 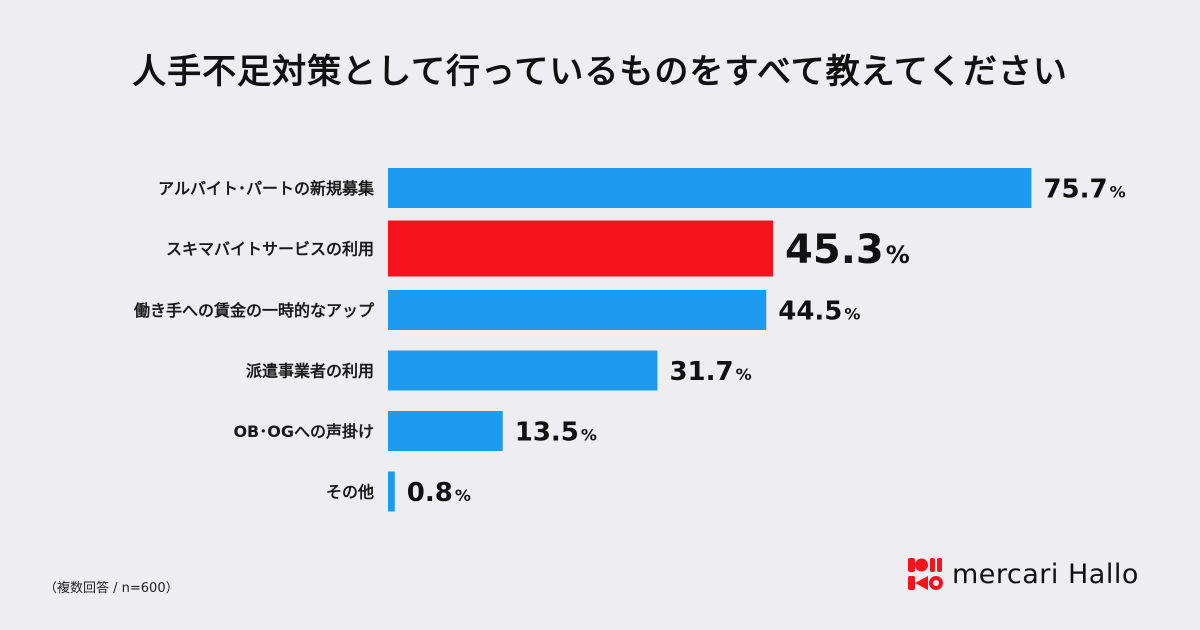 I want to click on value-label: 0.8%, so click(x=439, y=493).